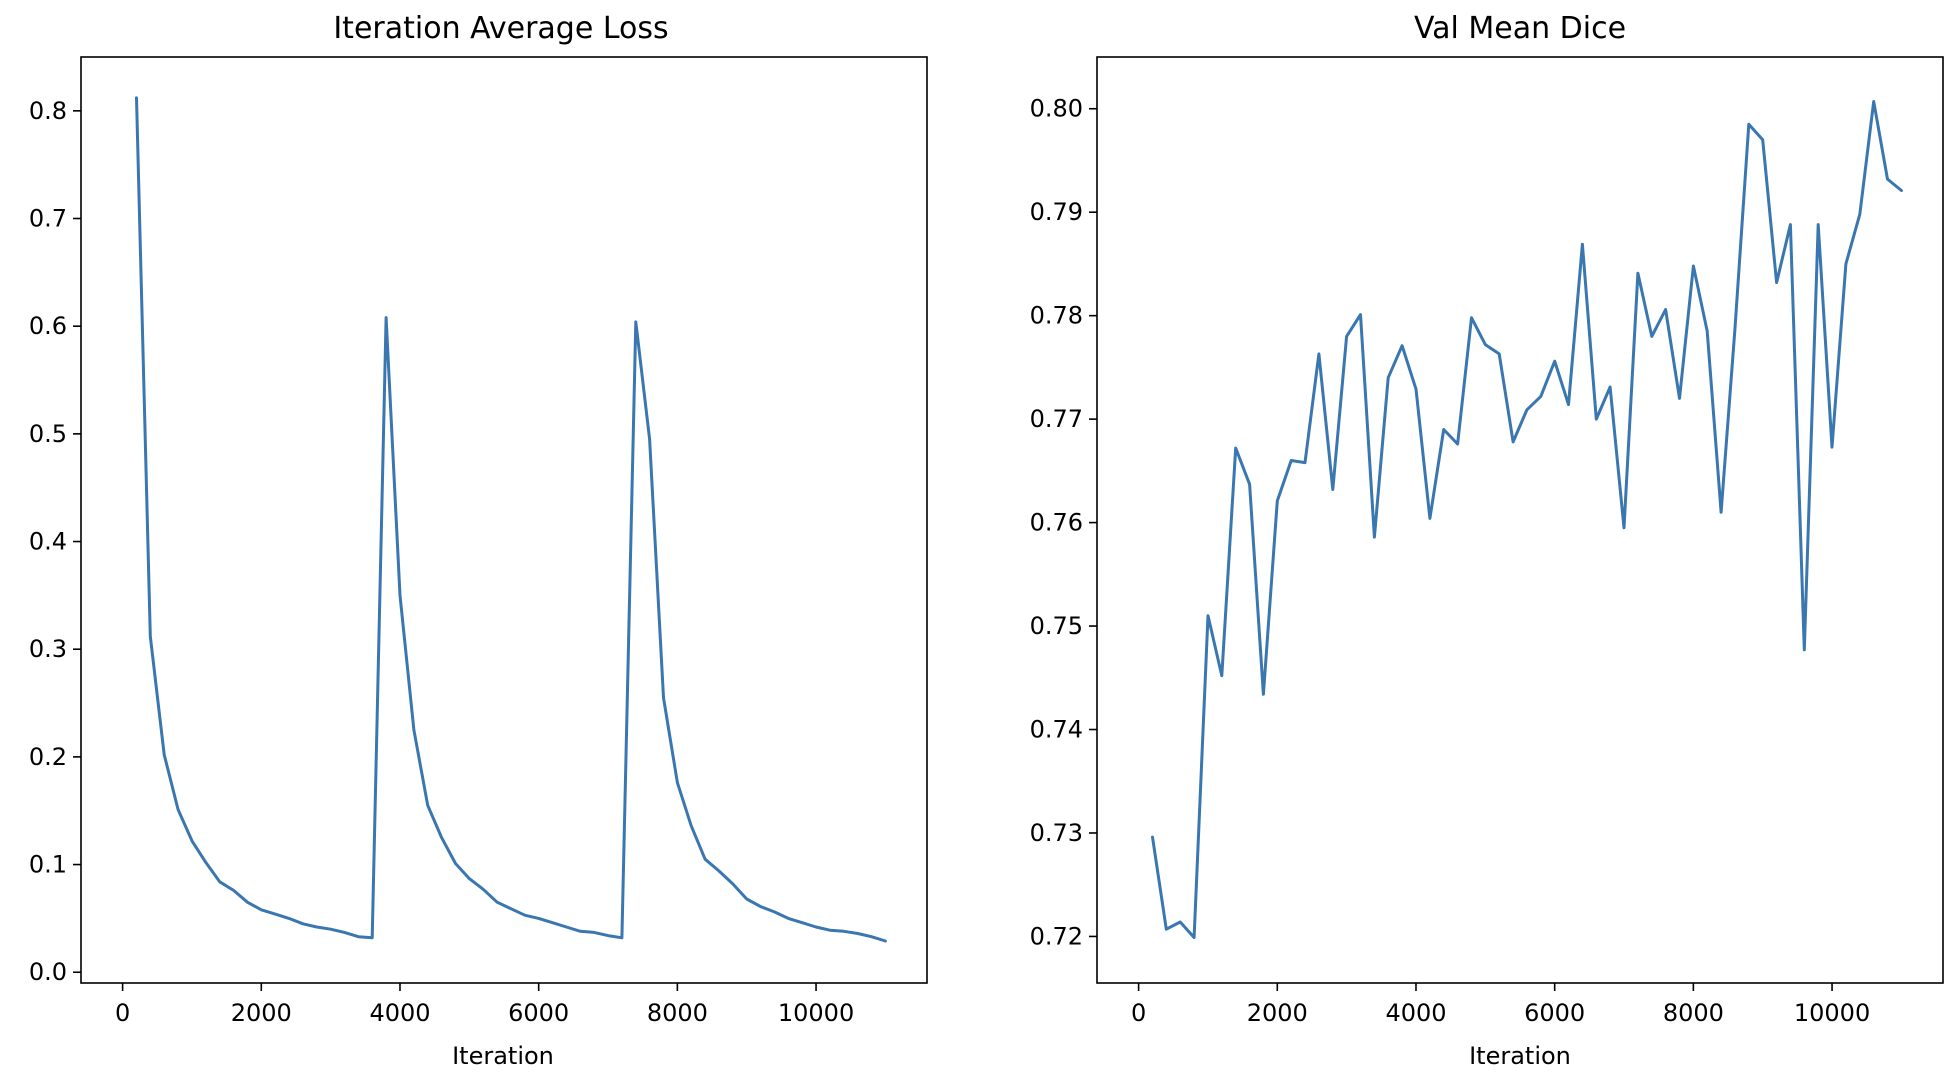  I want to click on loss-xtick-label: 4000, so click(399, 1013).